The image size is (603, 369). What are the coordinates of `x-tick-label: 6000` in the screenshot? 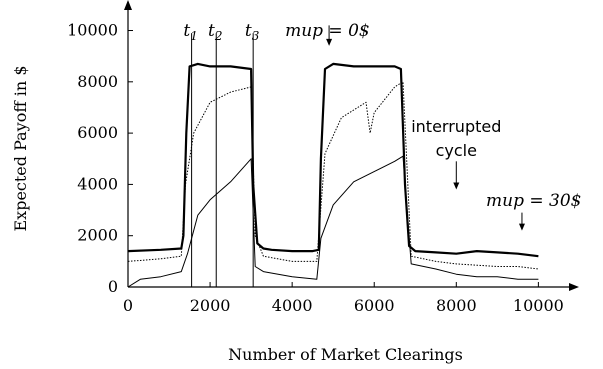 It's located at (374, 305).